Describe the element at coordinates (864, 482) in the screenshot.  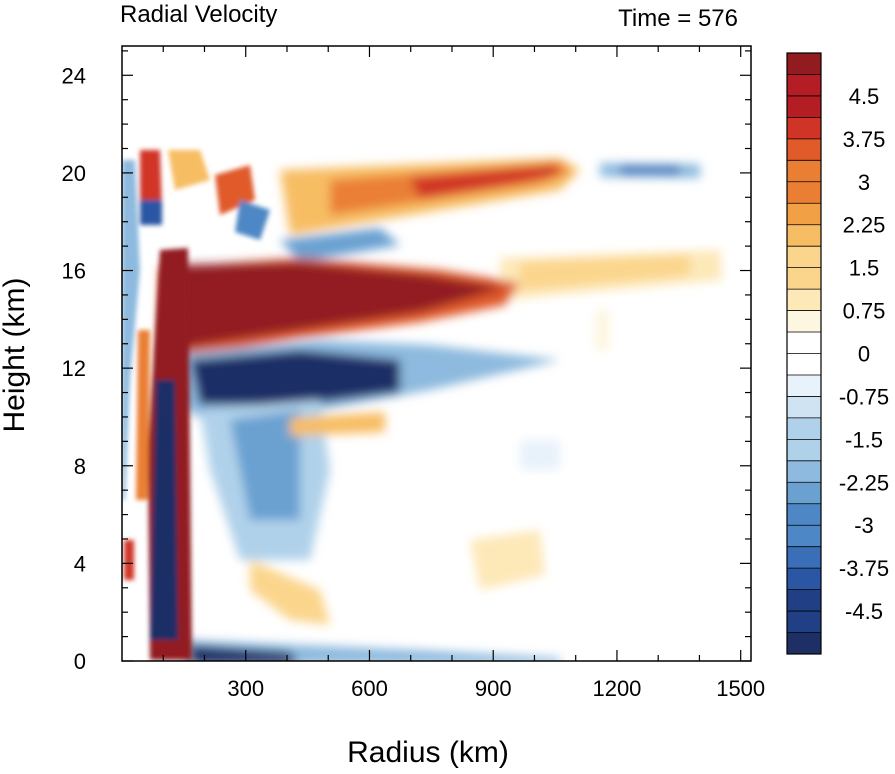
I see `colorbar-label: -2.25` at that location.